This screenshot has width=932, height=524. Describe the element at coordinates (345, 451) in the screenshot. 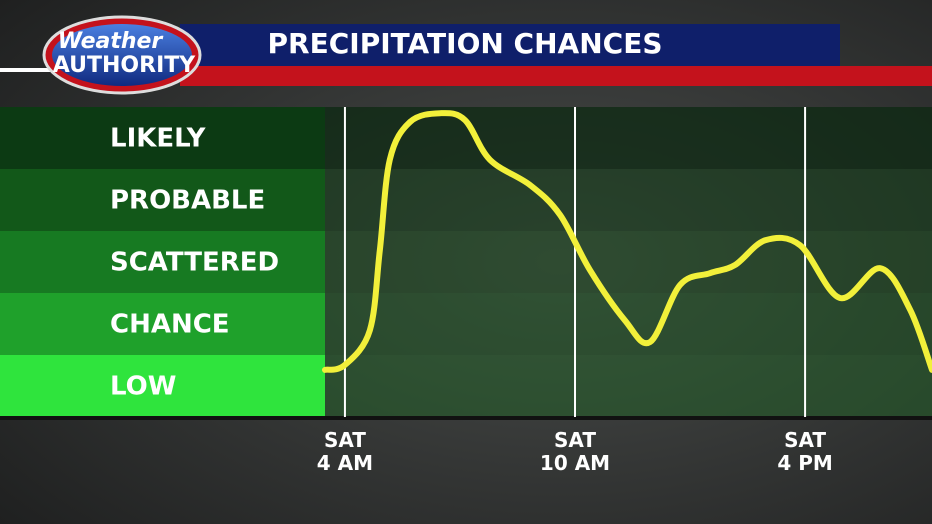

I see `x-tick-label: SAT 4 AM` at that location.